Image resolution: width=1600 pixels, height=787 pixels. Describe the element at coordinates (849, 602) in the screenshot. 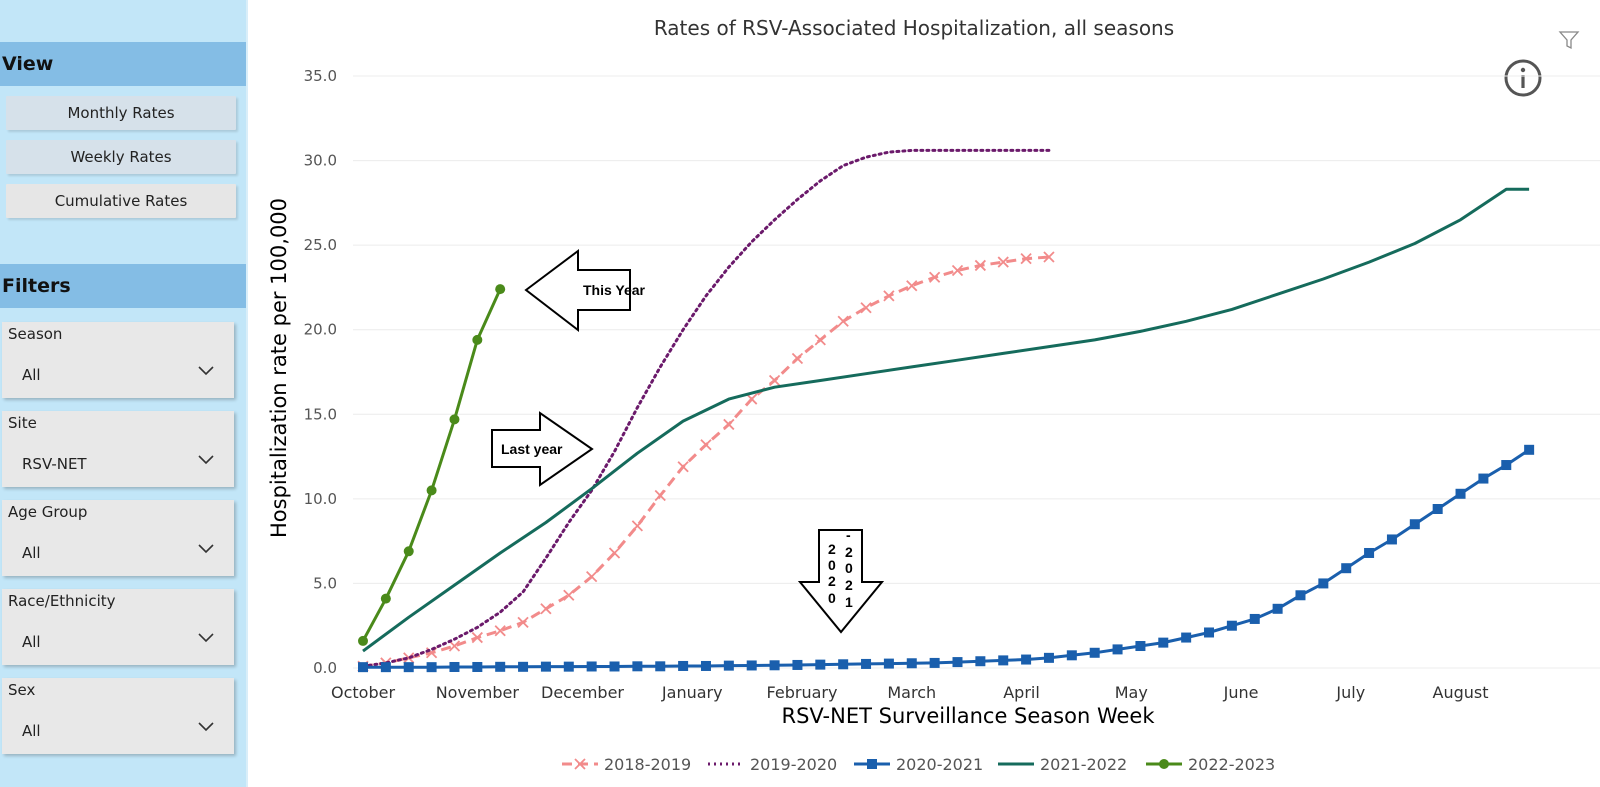

I see `annot-char: 1` at that location.